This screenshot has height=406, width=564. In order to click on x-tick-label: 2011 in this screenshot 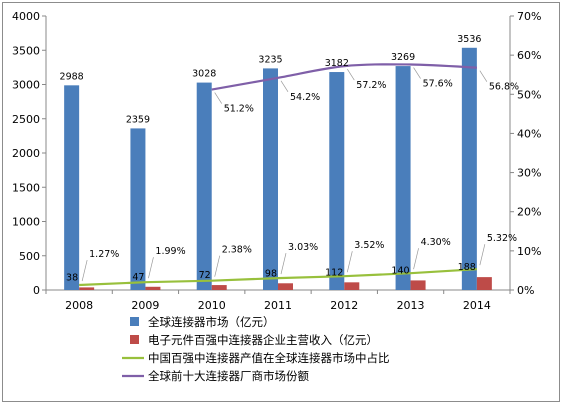, I will do `click(278, 305)`.